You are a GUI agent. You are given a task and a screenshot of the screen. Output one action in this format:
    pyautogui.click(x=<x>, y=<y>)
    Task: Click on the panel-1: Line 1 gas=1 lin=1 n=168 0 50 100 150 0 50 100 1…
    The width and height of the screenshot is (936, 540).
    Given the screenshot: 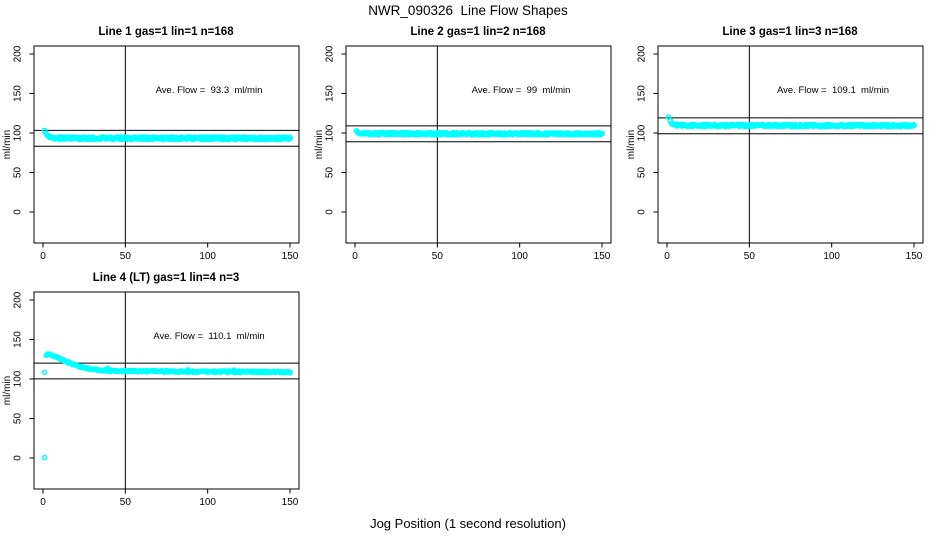 What is the action you would take?
    pyautogui.click(x=151, y=144)
    